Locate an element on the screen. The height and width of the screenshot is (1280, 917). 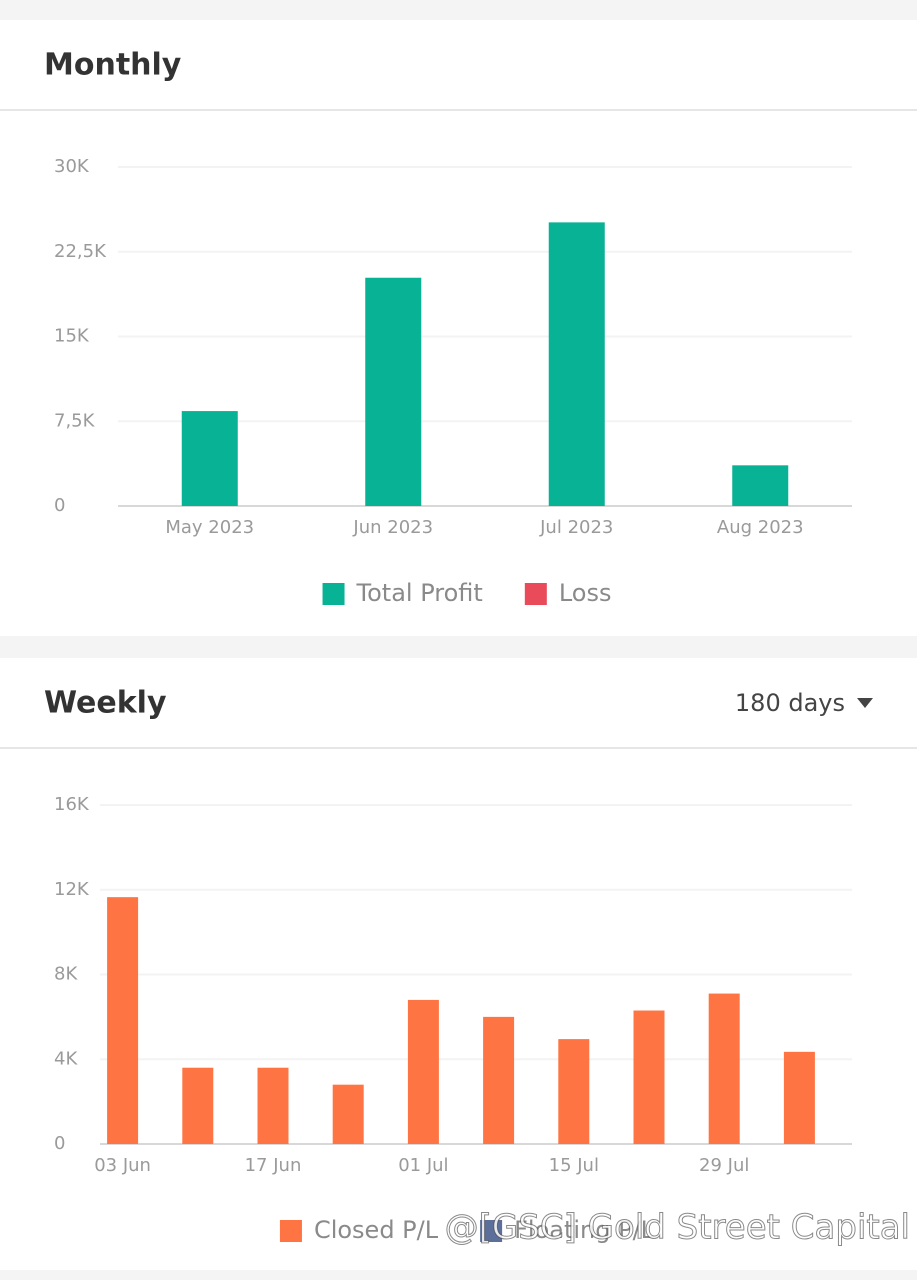
x-tick-label: Jun 2023 is located at coordinates (392, 527).